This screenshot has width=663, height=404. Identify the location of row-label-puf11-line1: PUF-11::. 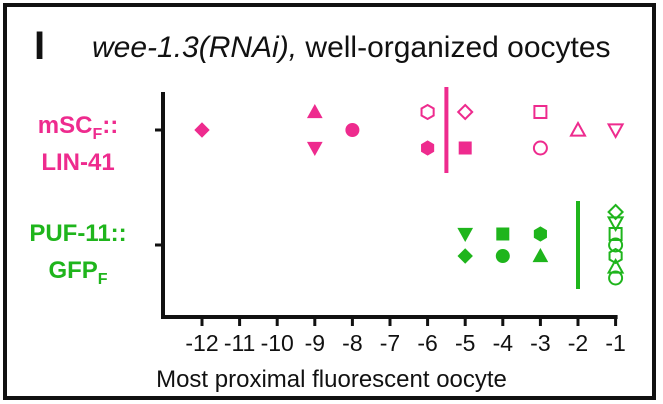
(78, 233).